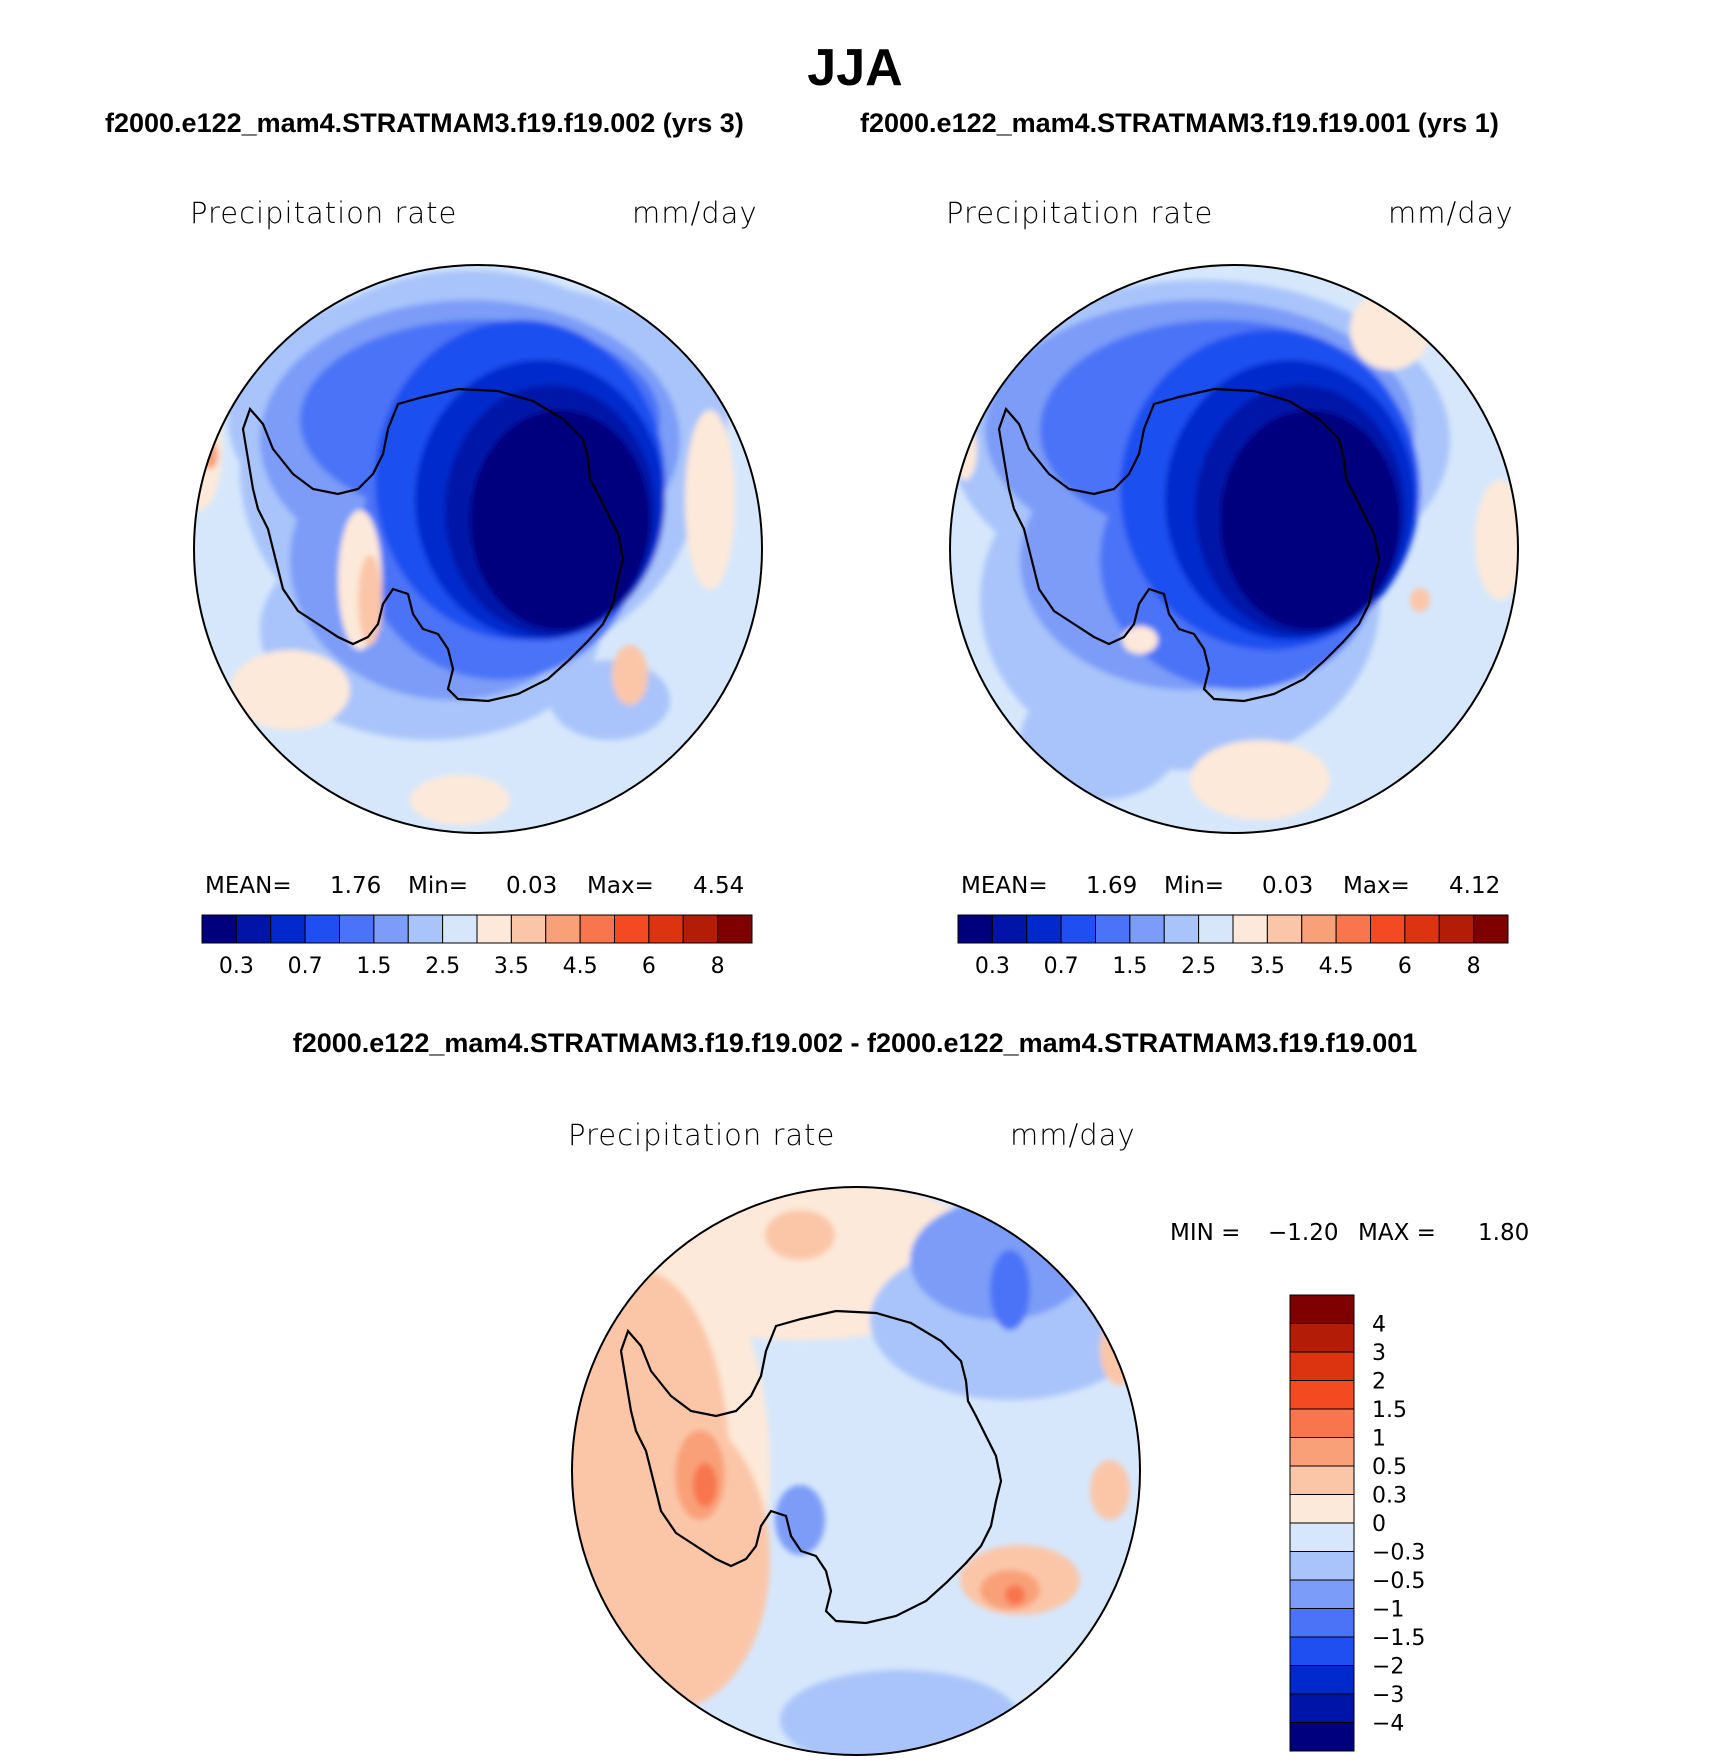  Describe the element at coordinates (1004, 886) in the screenshot. I see `panel2-mean-label: MEAN=` at that location.